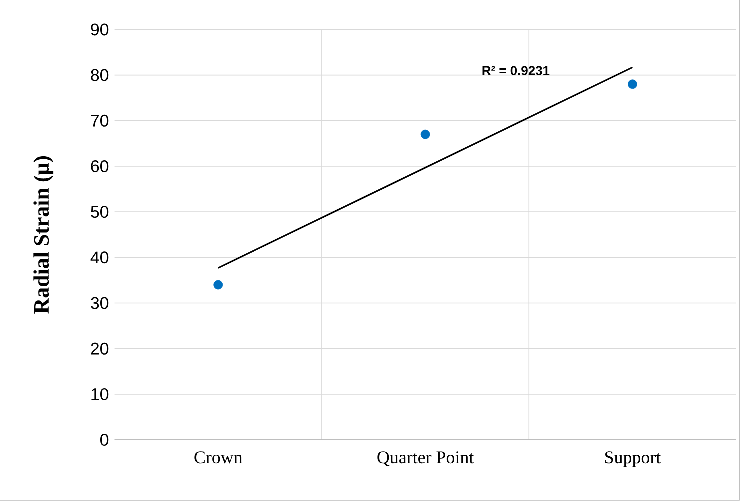 The image size is (740, 501). Describe the element at coordinates (100, 75) in the screenshot. I see `y-tick-label: 80` at that location.